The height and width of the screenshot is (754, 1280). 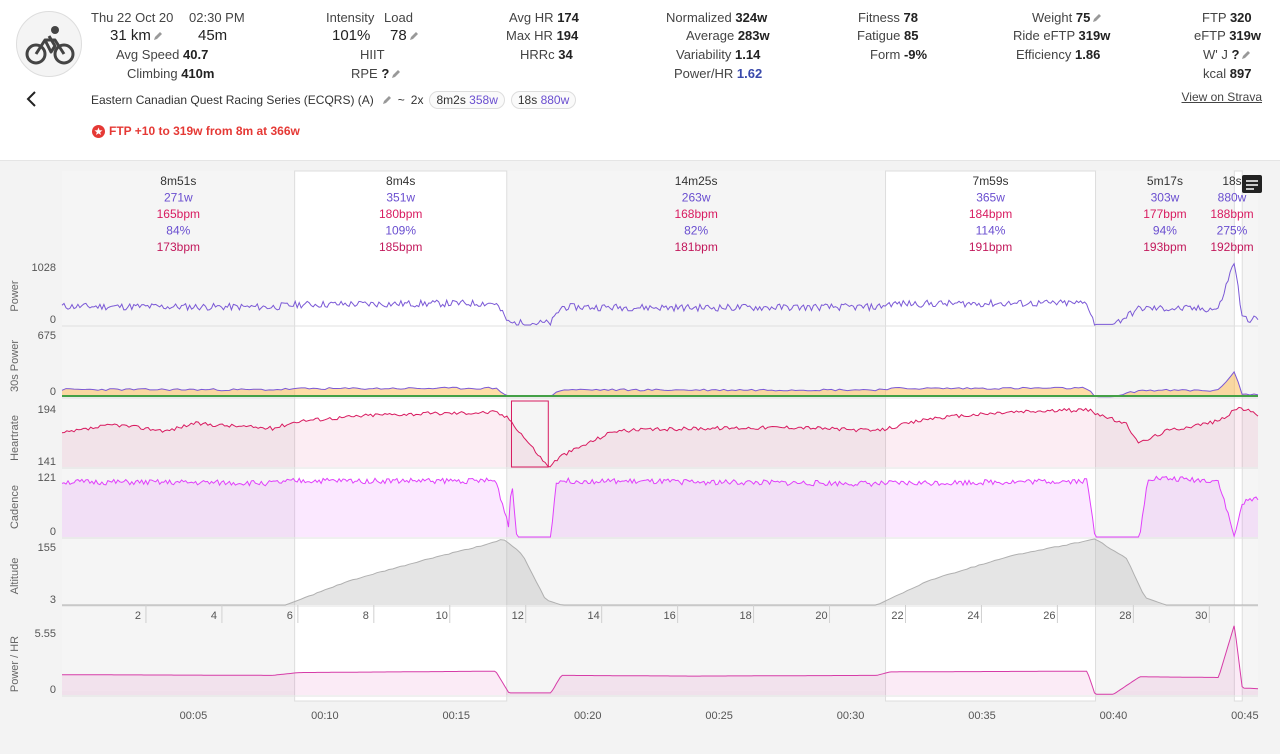 I want to click on average-stat: Average 283w, so click(x=728, y=36).